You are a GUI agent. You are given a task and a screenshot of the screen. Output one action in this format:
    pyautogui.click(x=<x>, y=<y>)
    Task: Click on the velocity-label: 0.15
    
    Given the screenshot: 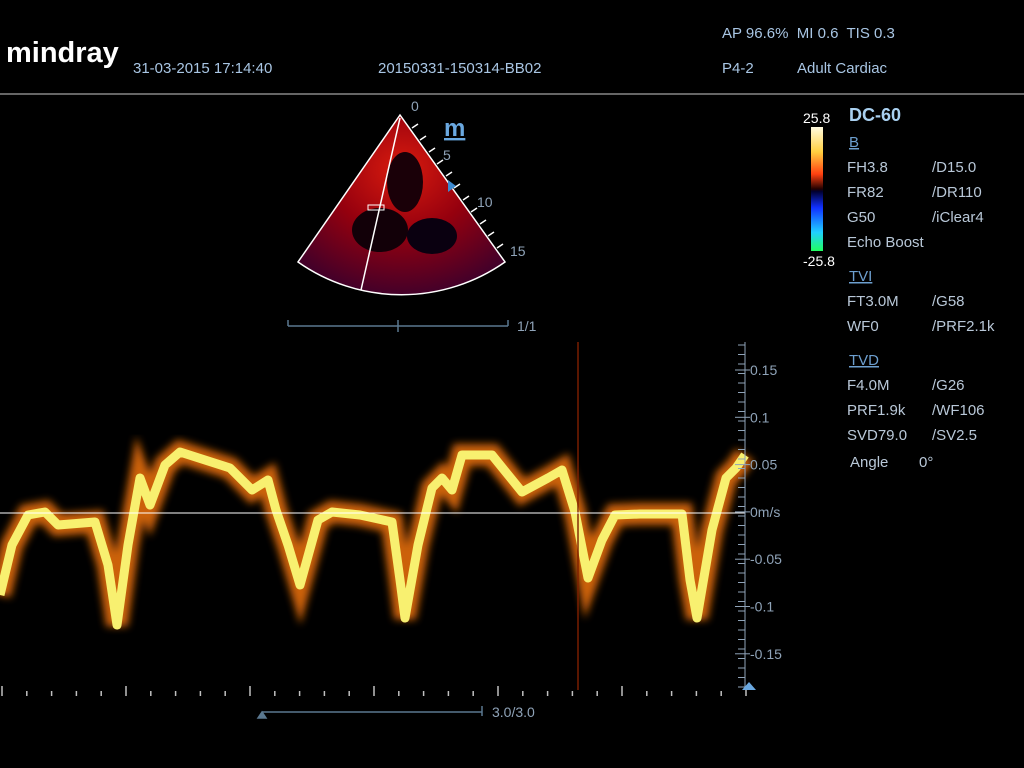 What is the action you would take?
    pyautogui.click(x=763, y=370)
    